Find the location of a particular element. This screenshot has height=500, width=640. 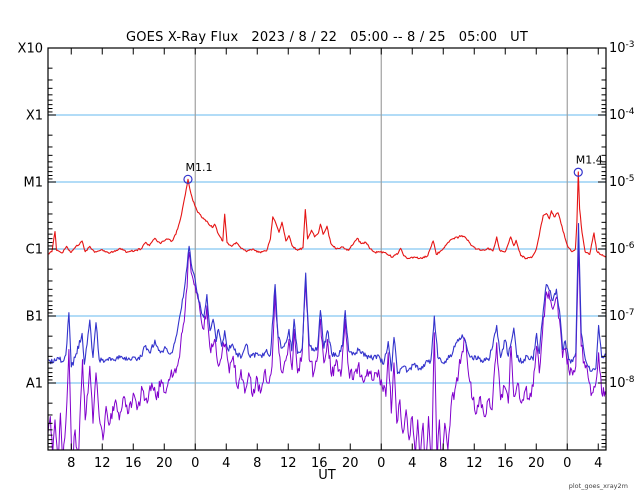

annotations-layer: M1.1 M1.4 is located at coordinates (395, 169).